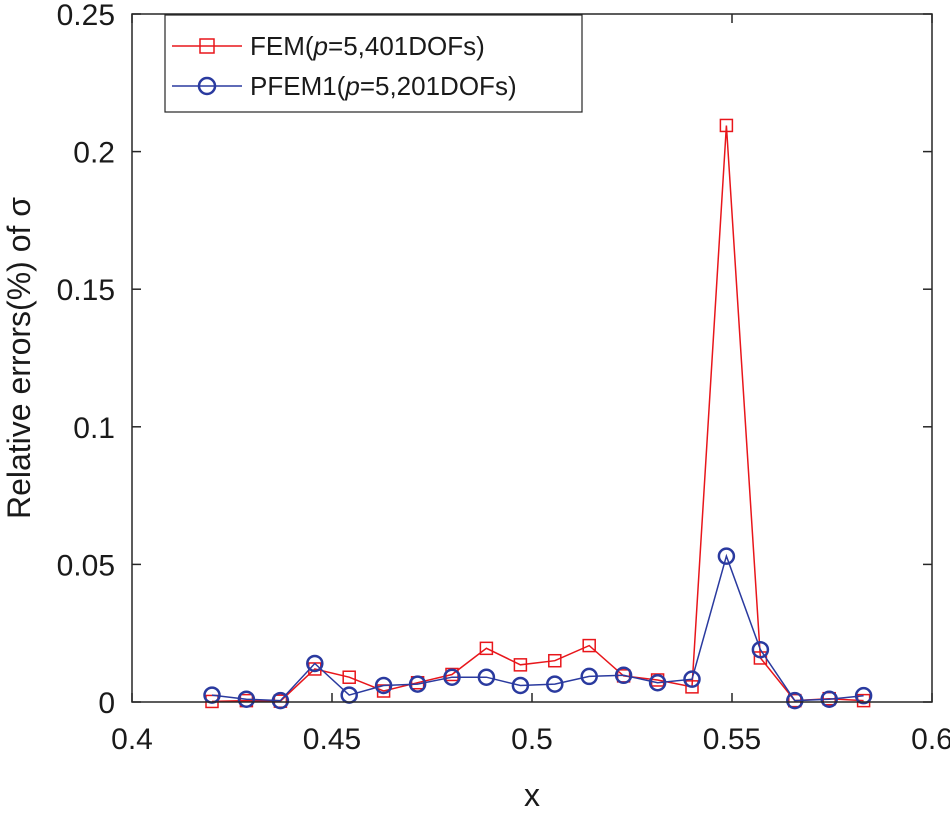 This screenshot has height=813, width=950. Describe the element at coordinates (19, 358) in the screenshot. I see `y-axis-title: Relative errors(%) of σ` at that location.